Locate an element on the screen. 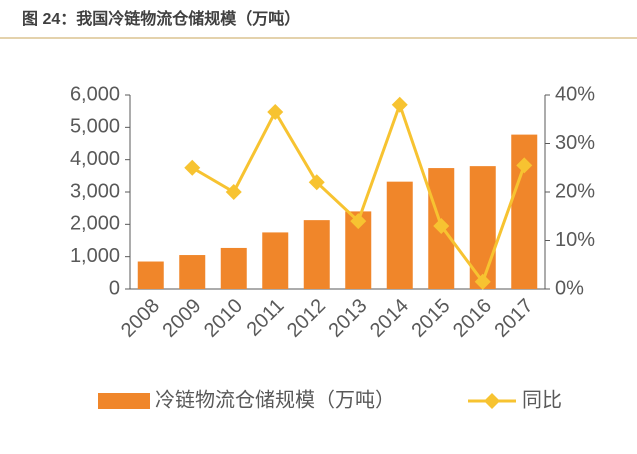 The height and width of the screenshot is (454, 637). y-tick-label: 0 is located at coordinates (114, 288).